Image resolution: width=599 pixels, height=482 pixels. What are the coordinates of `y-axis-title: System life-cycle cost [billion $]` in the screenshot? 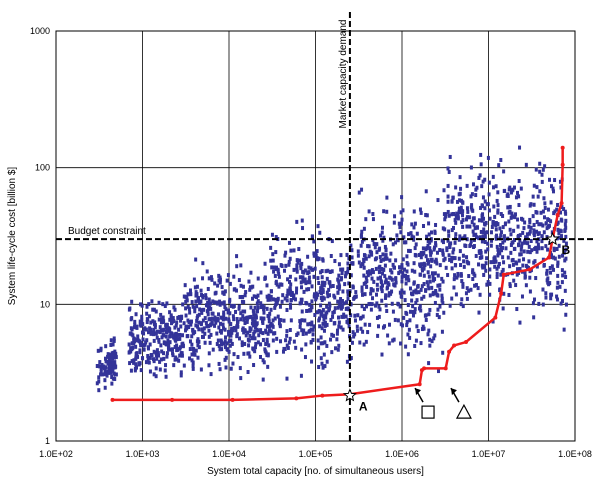 It's located at (12, 236).